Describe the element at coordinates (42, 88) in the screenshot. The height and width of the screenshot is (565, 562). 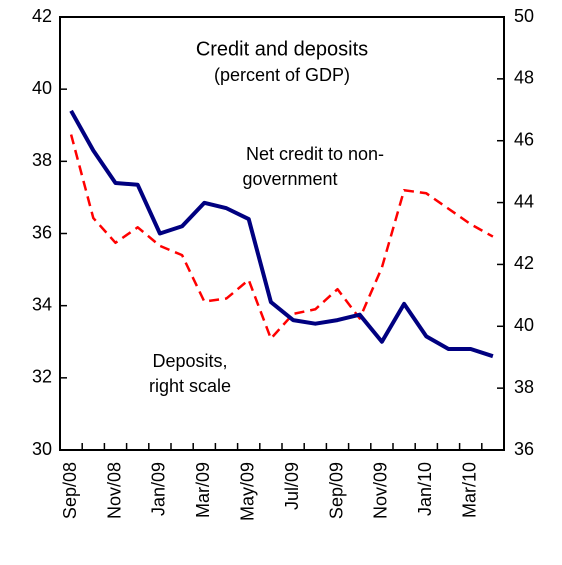
I see `y-tick-label: 40` at that location.